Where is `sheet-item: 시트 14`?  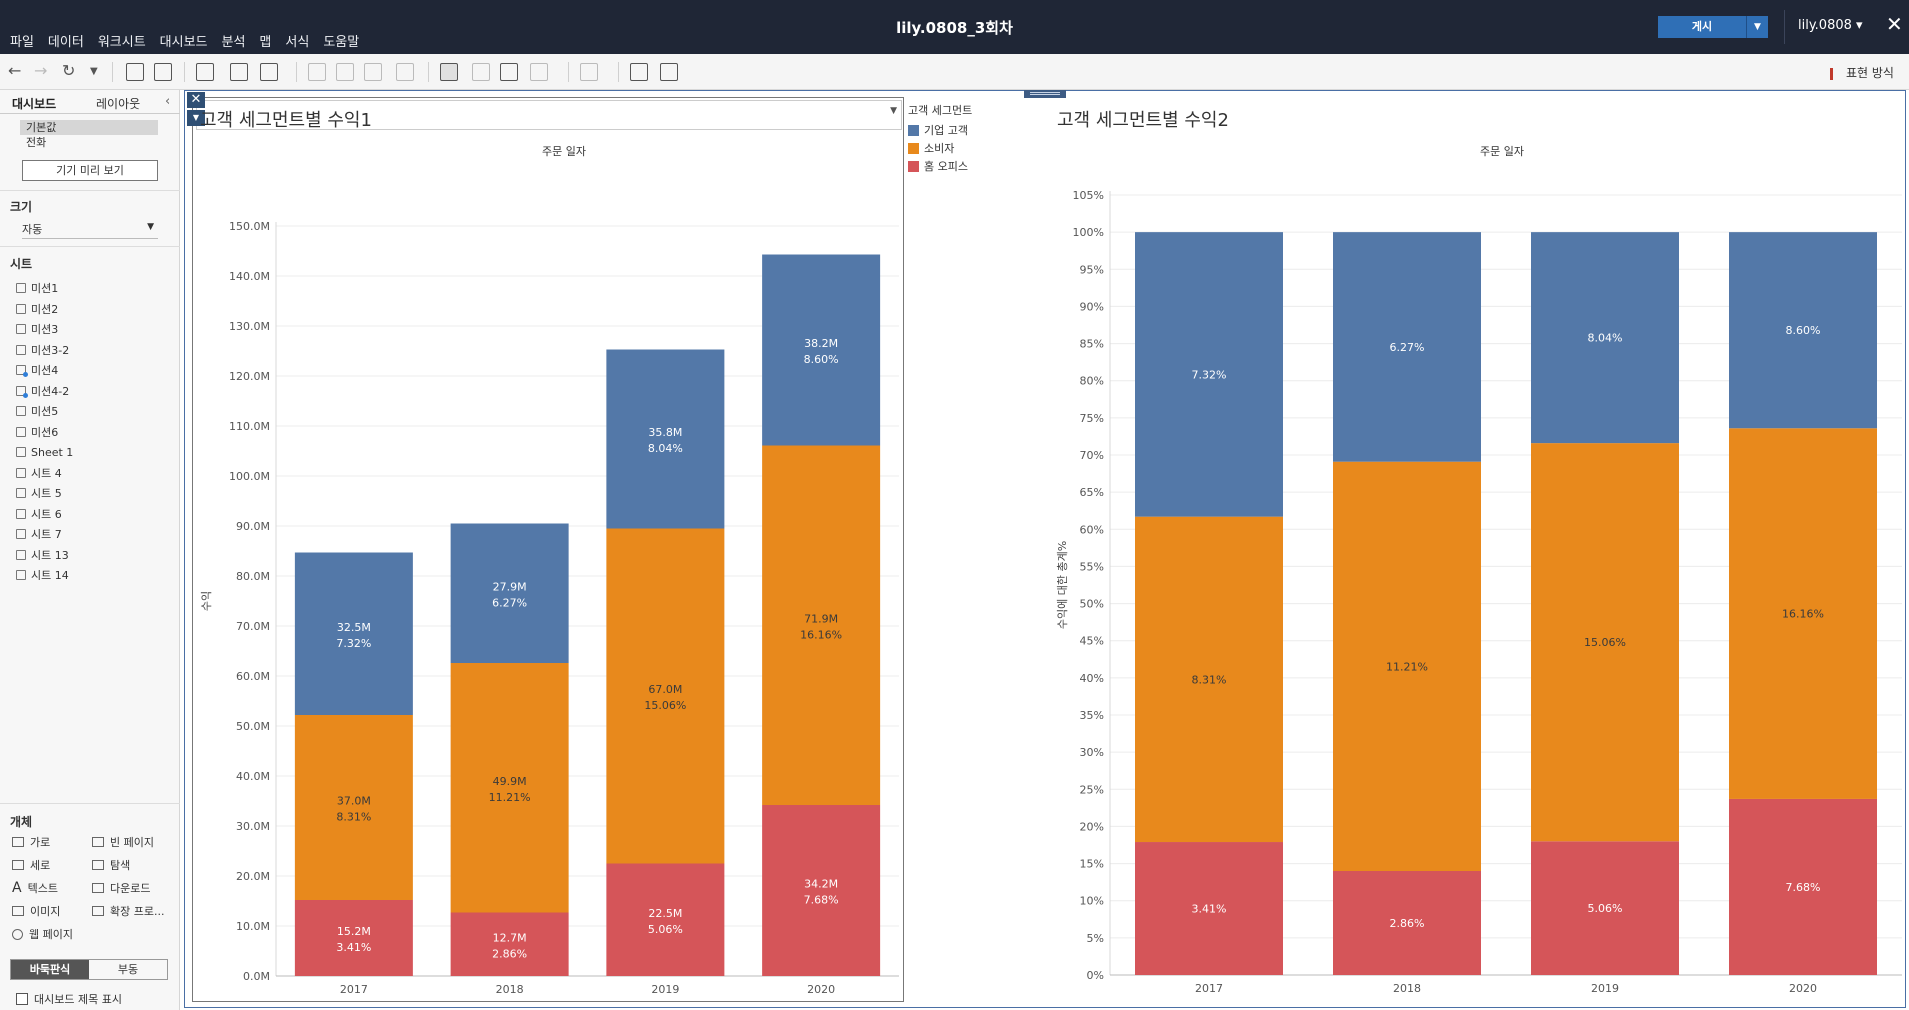 sheet-item: 시트 14 is located at coordinates (44, 575).